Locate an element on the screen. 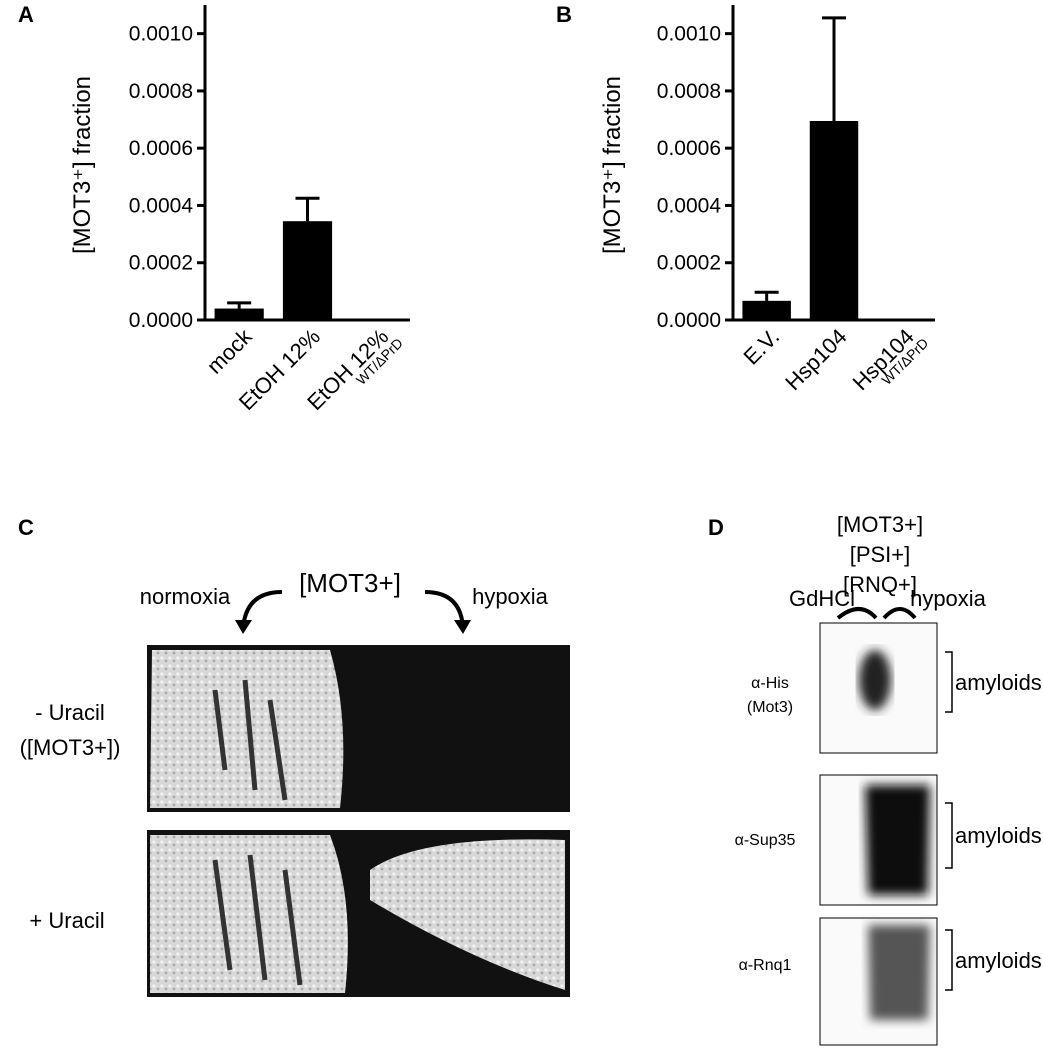  row-label: ([MOT3+]) is located at coordinates (70, 747).